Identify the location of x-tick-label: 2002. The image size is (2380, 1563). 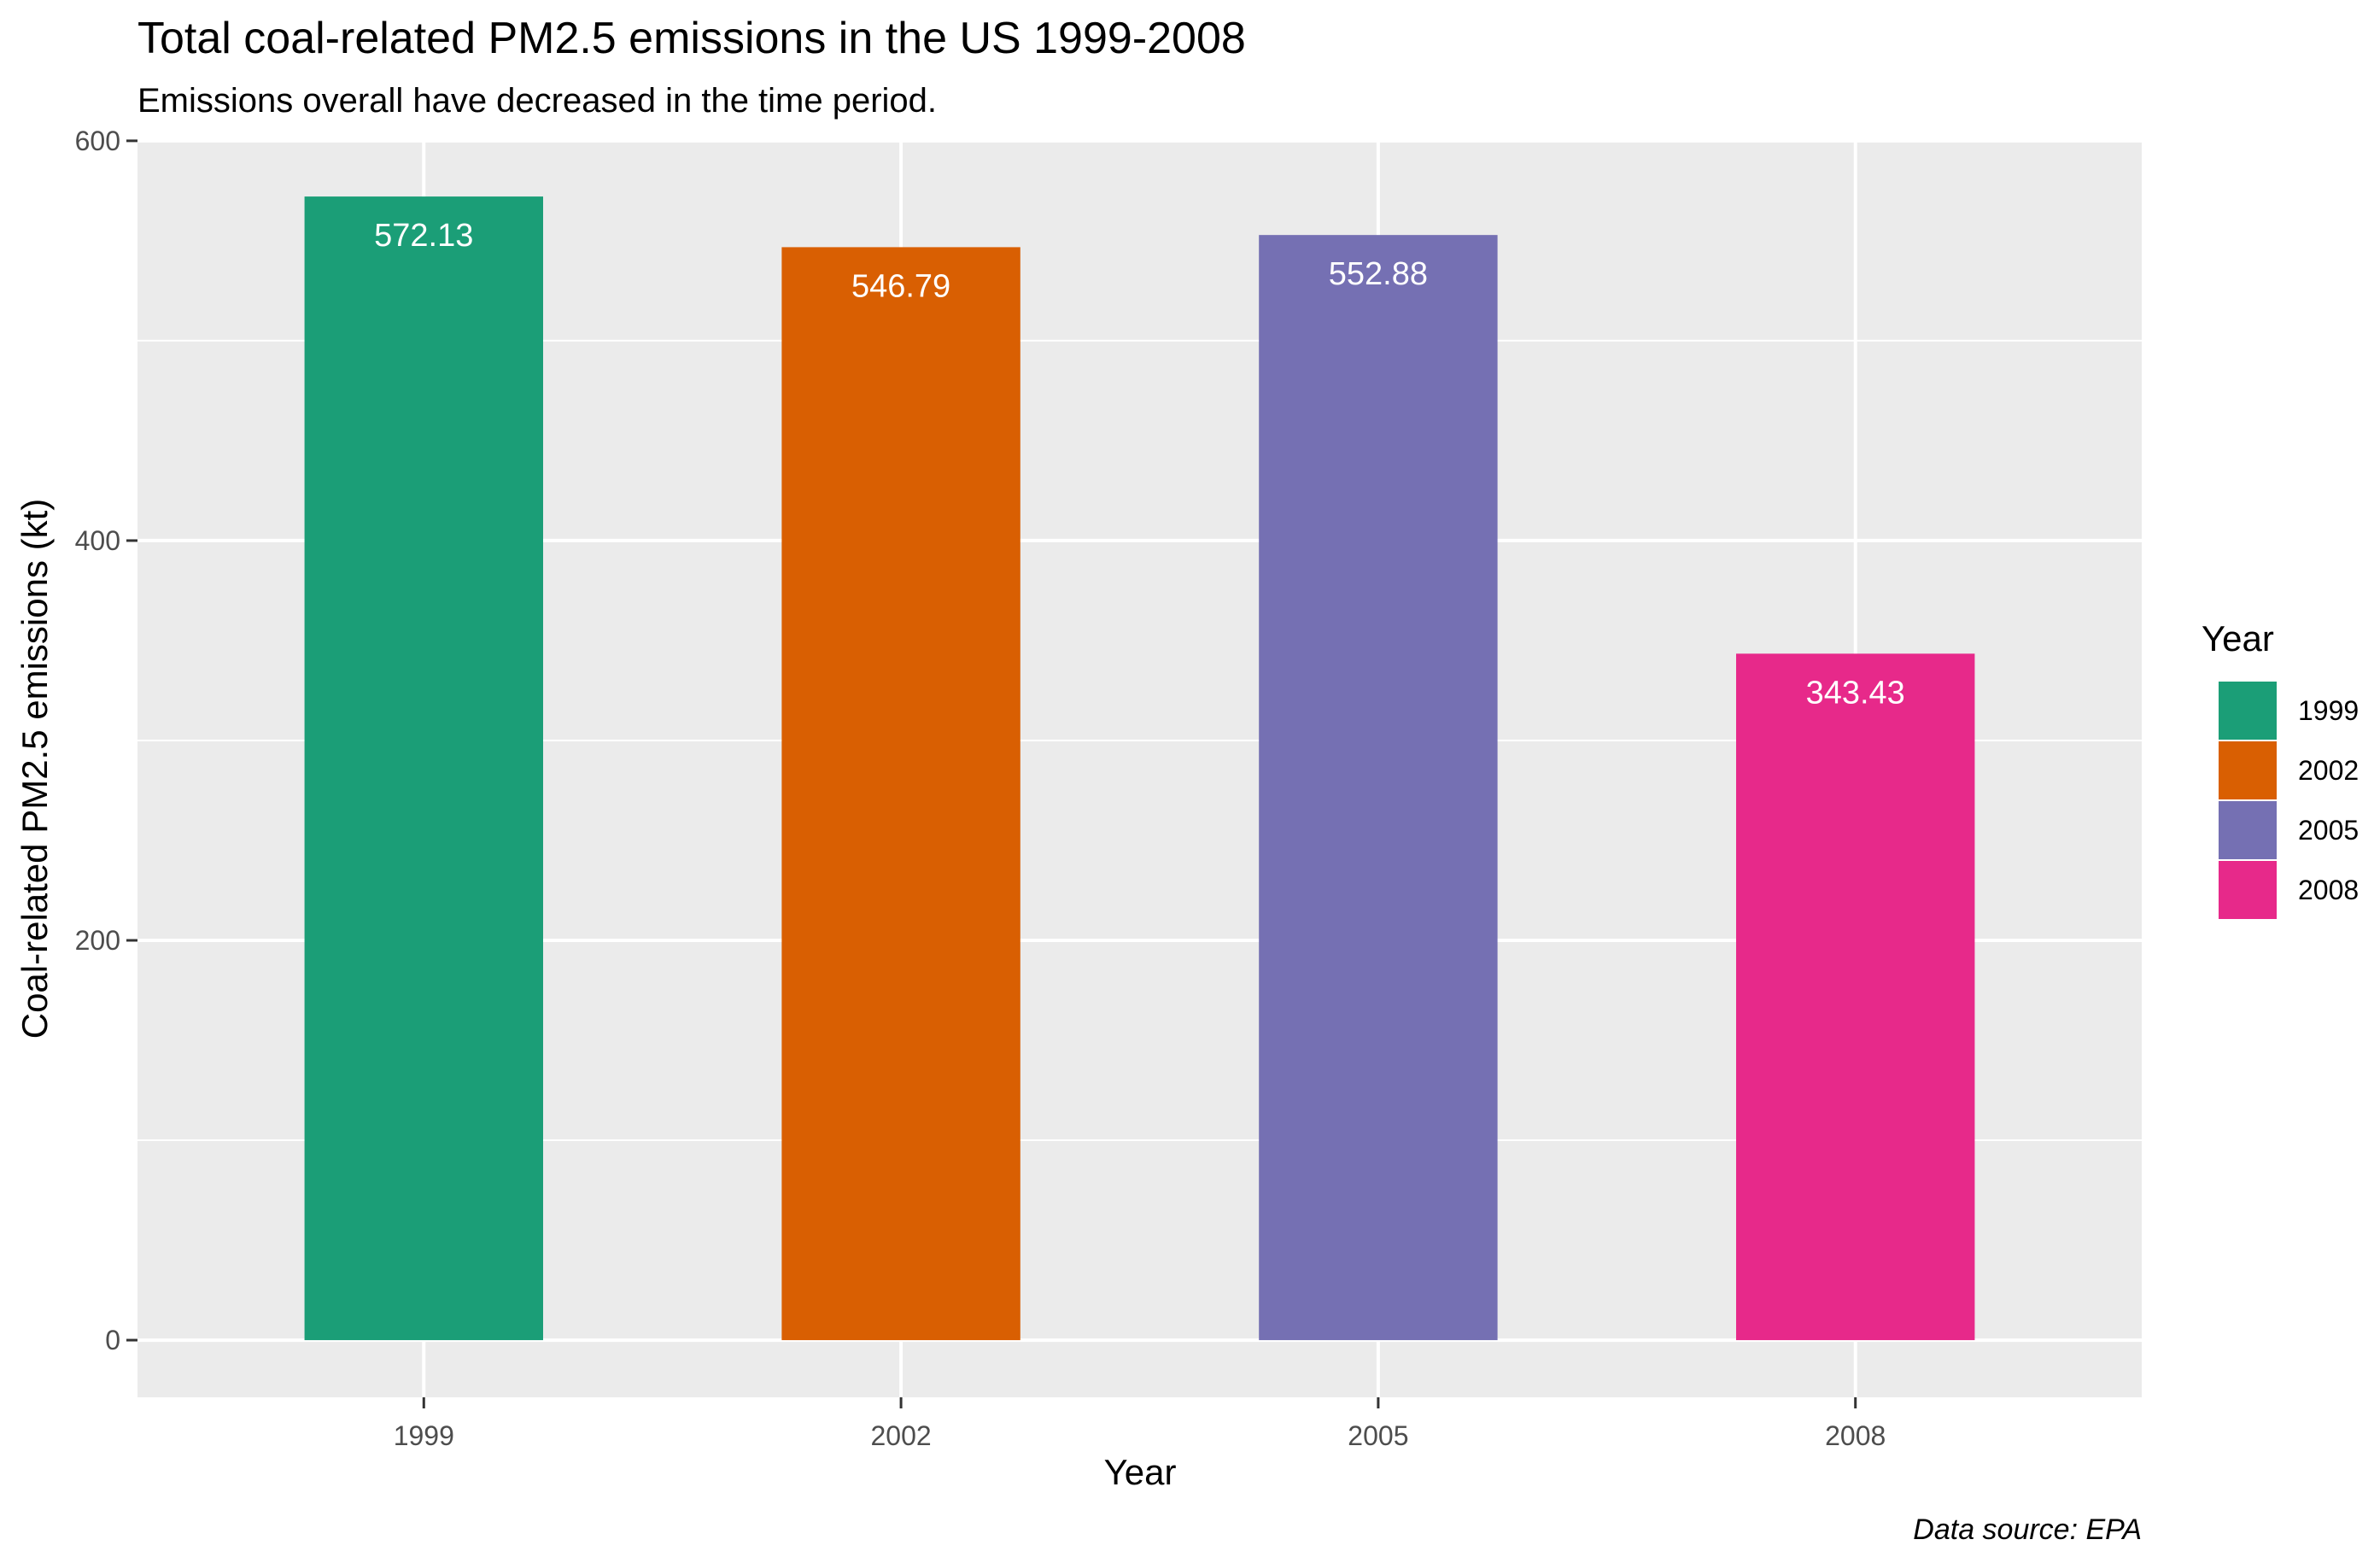
(902, 1436).